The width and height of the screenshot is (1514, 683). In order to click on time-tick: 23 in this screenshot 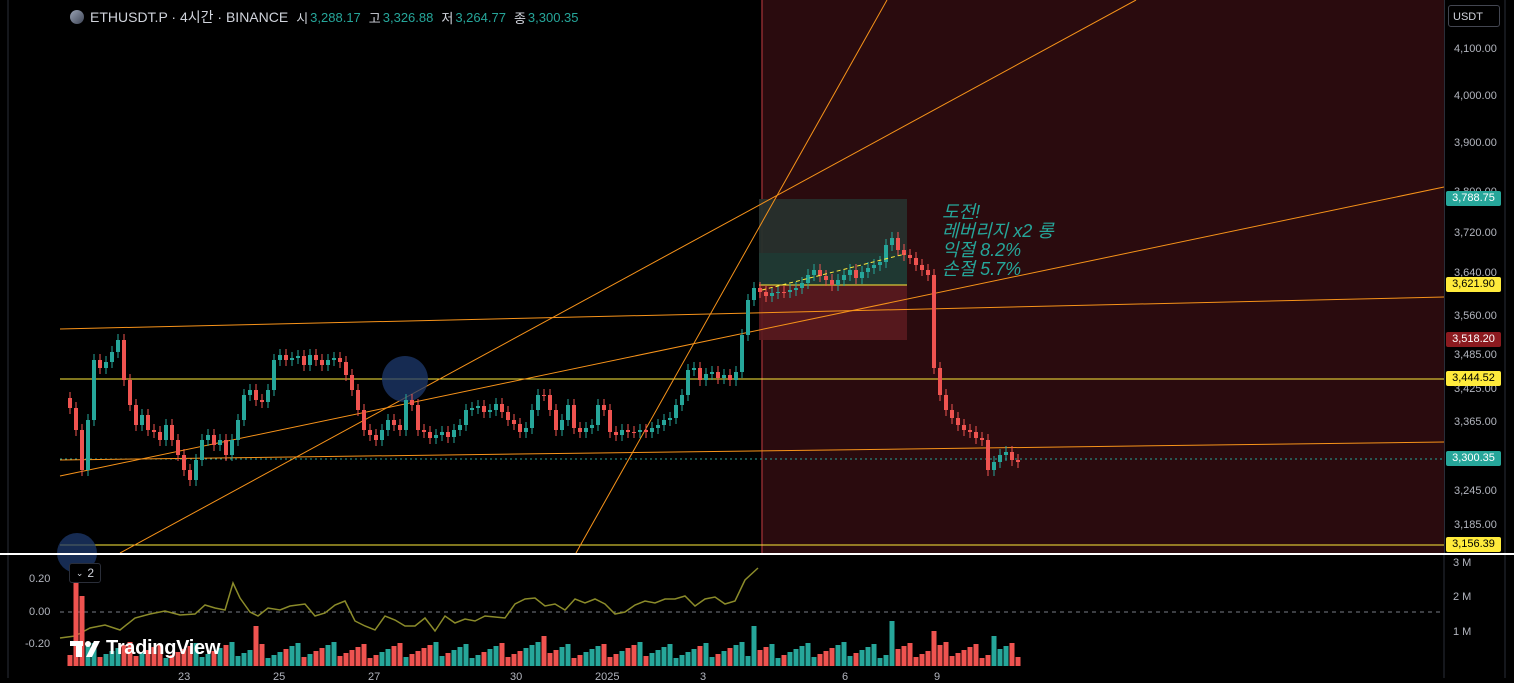, I will do `click(184, 677)`.